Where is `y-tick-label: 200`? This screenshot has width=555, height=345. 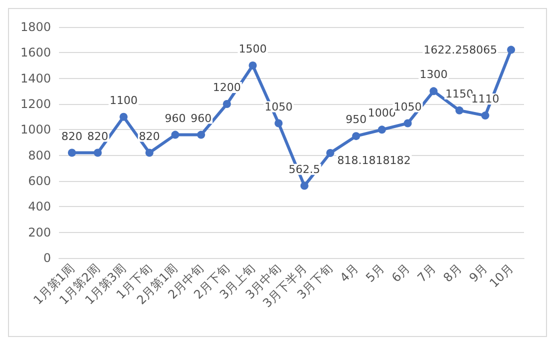
y-tick-label: 200 is located at coordinates (39, 232).